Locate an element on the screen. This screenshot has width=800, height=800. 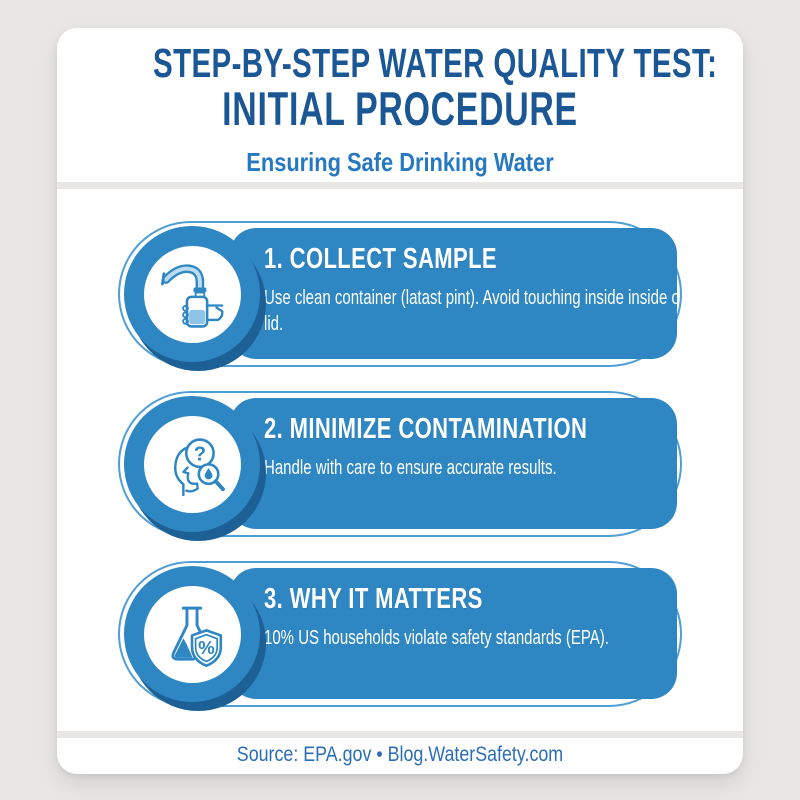
step-1-badge-circle is located at coordinates (192, 294).